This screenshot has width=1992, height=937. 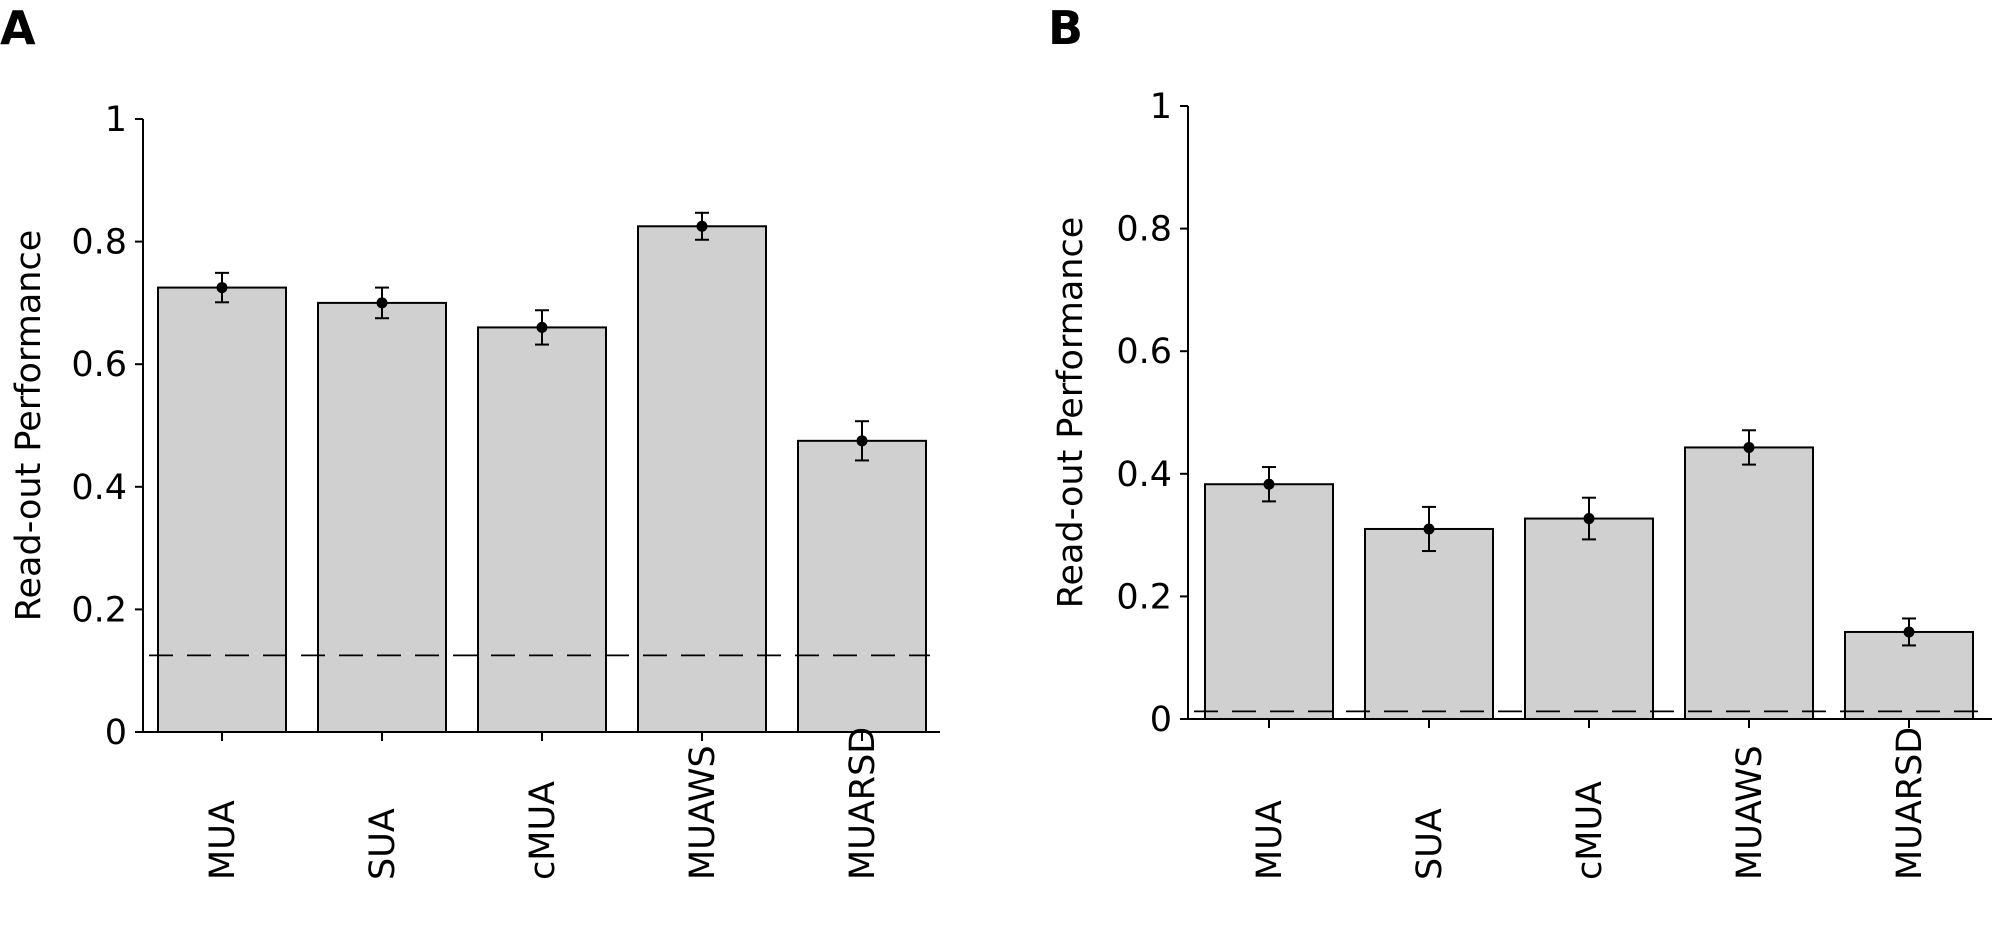 What do you see at coordinates (18, 28) in the screenshot?
I see `panel-label: A` at bounding box center [18, 28].